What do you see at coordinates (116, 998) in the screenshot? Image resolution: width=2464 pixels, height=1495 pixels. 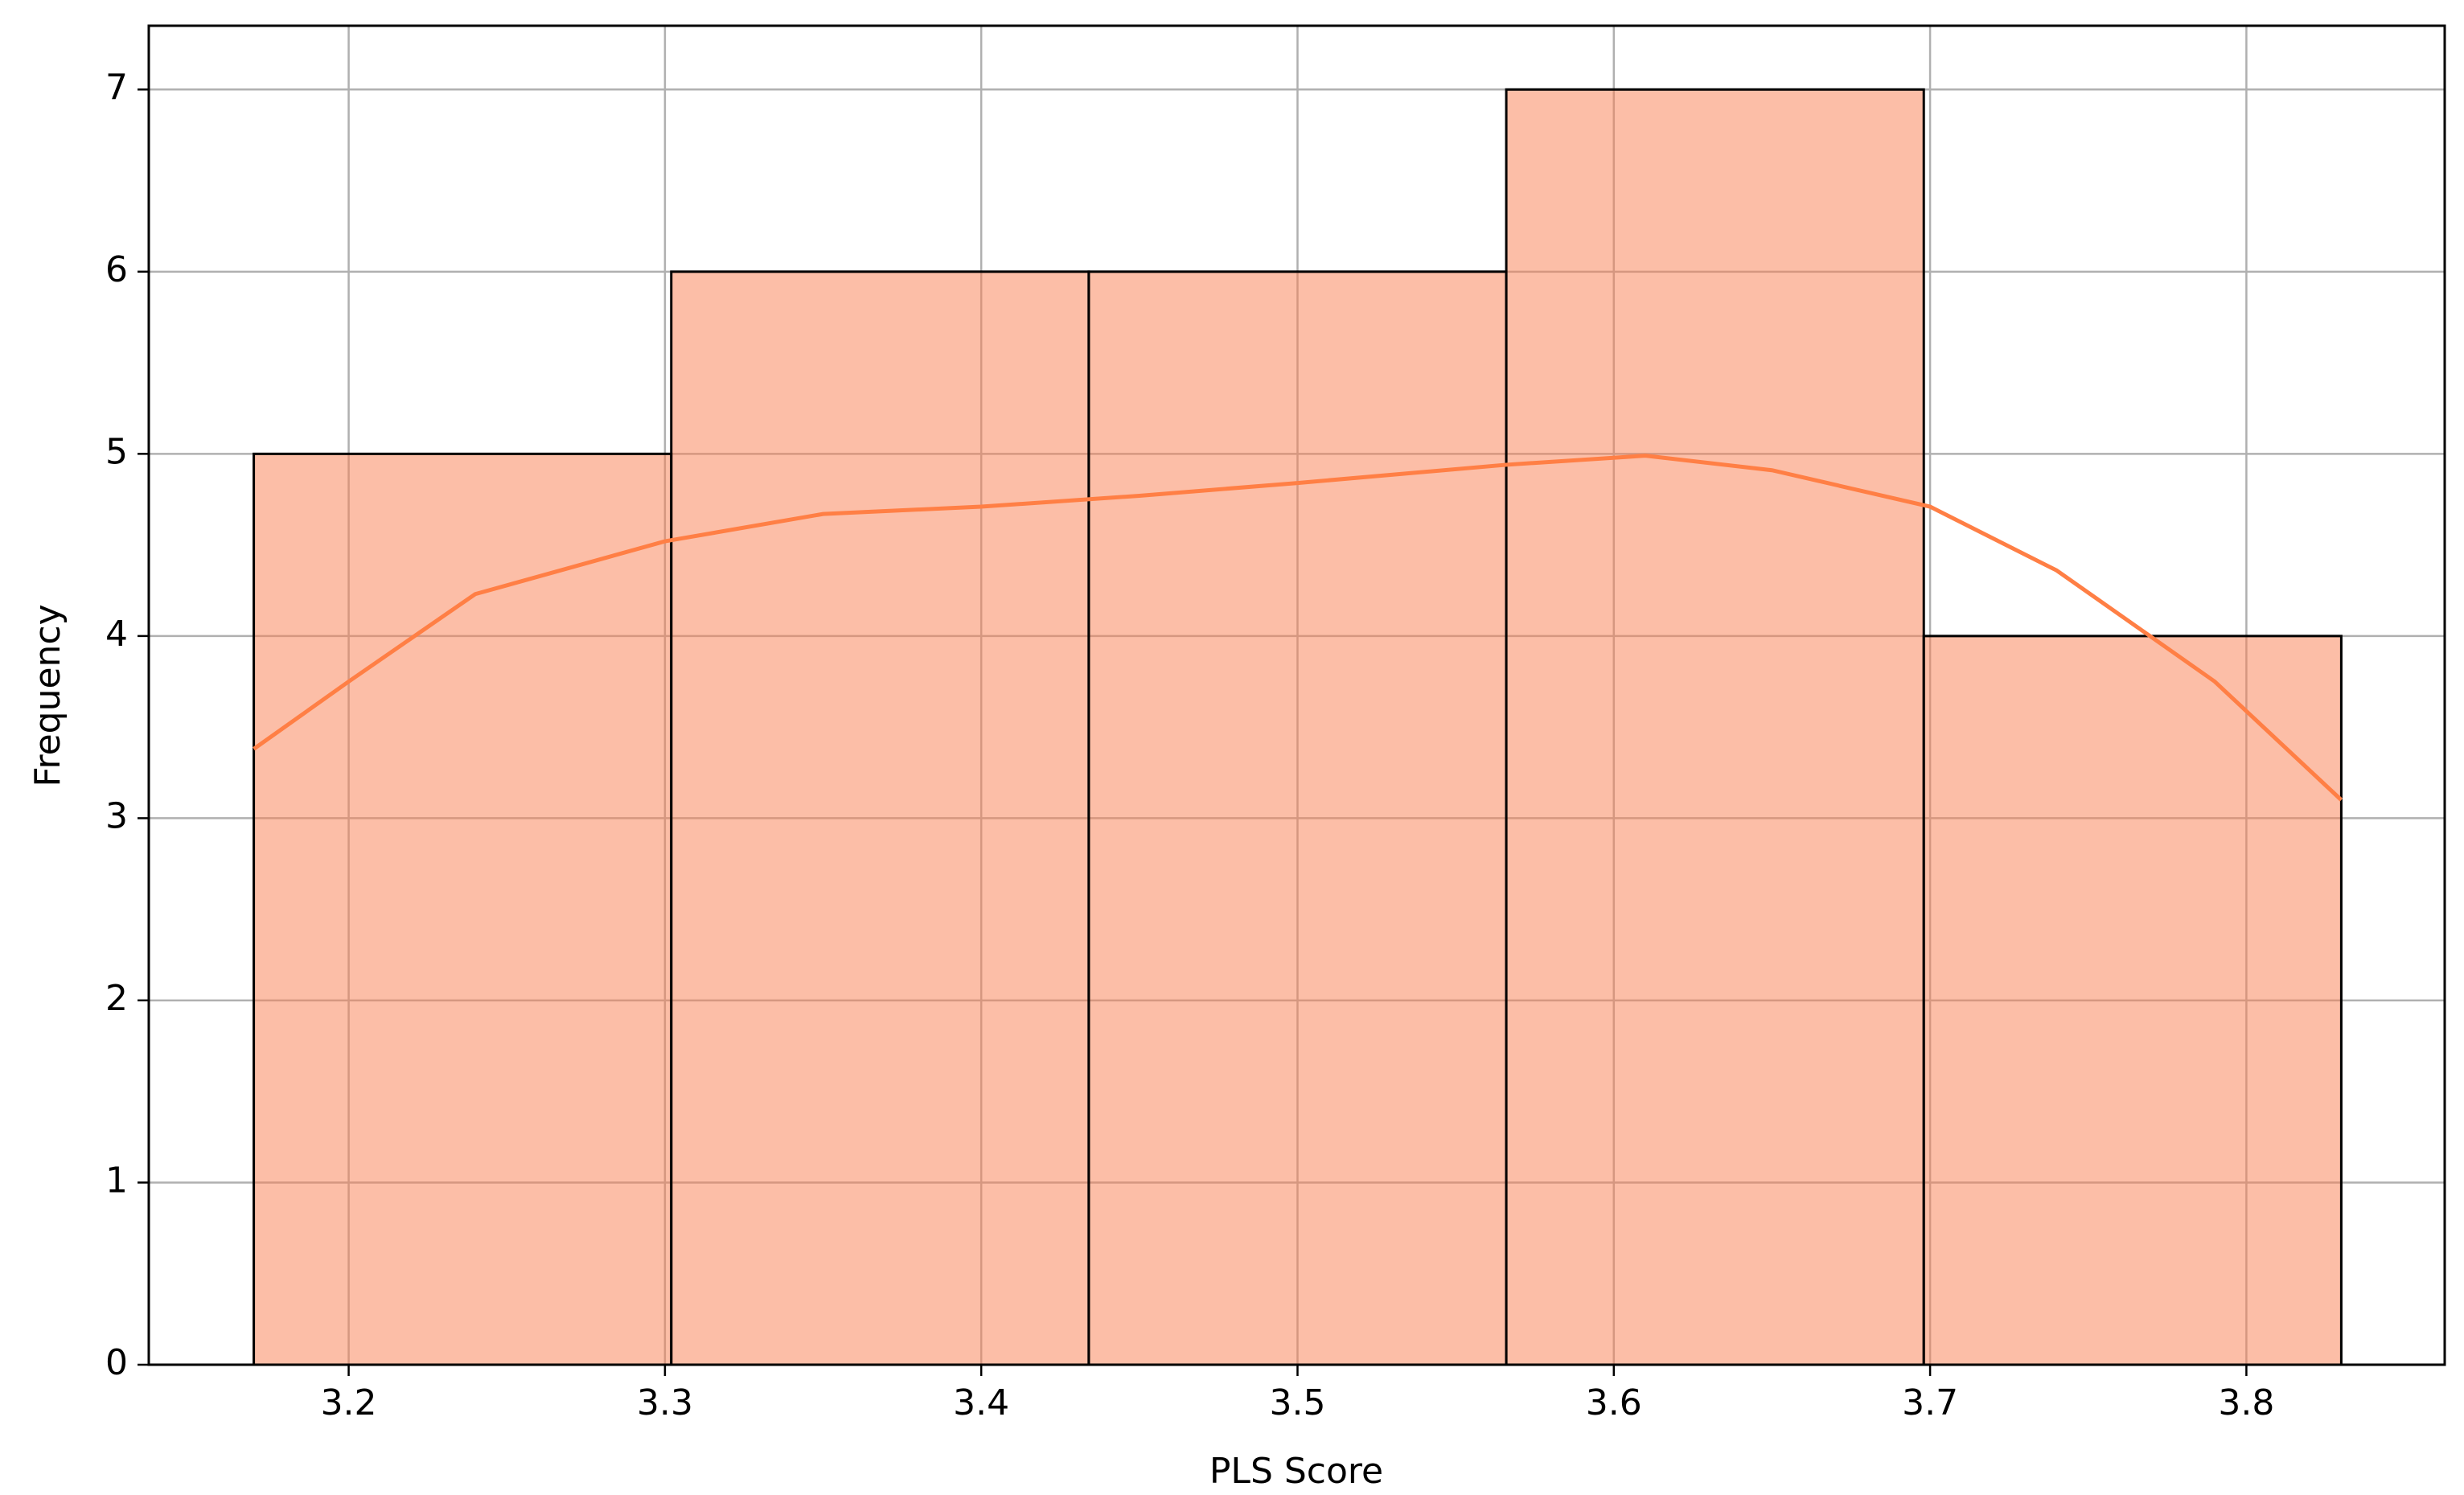 I see `y-tick-label: 2` at bounding box center [116, 998].